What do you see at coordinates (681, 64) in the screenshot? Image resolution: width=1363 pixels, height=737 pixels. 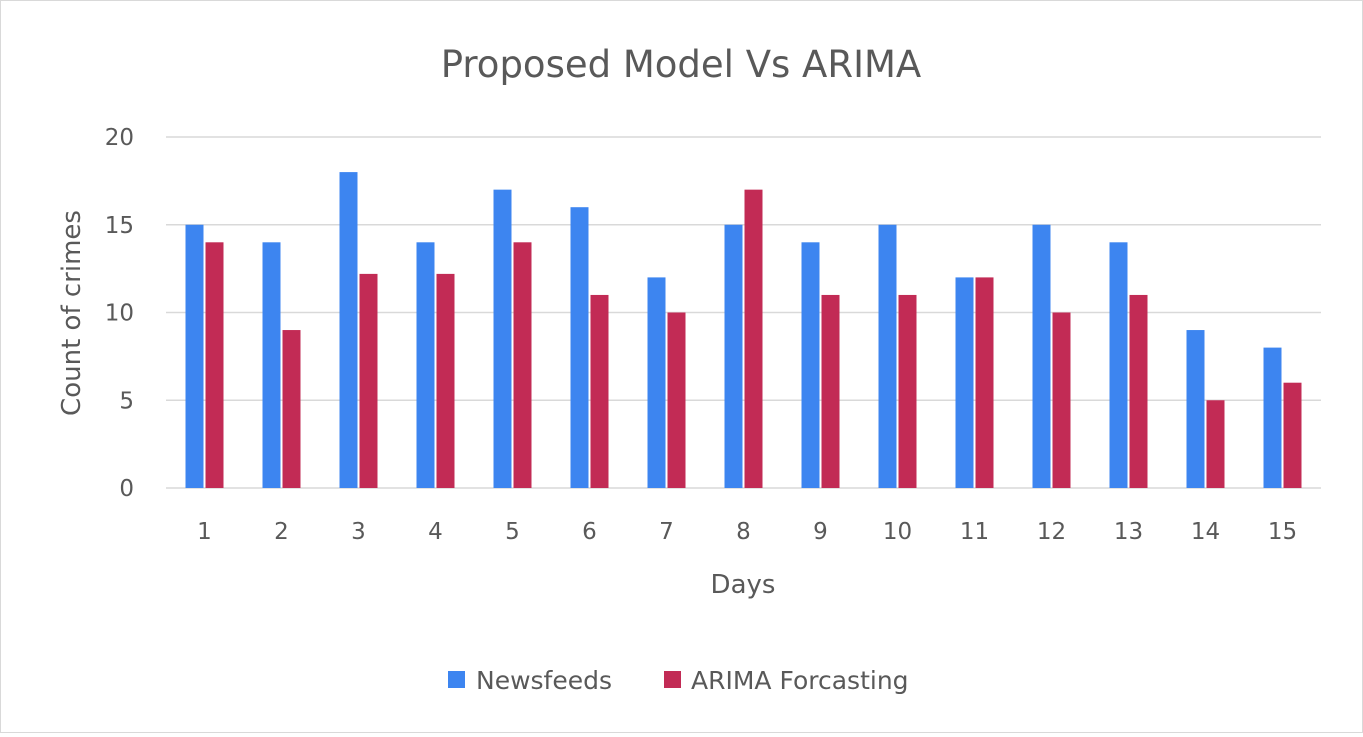 I see `chart-title: Proposed Model Vs ARIMA` at bounding box center [681, 64].